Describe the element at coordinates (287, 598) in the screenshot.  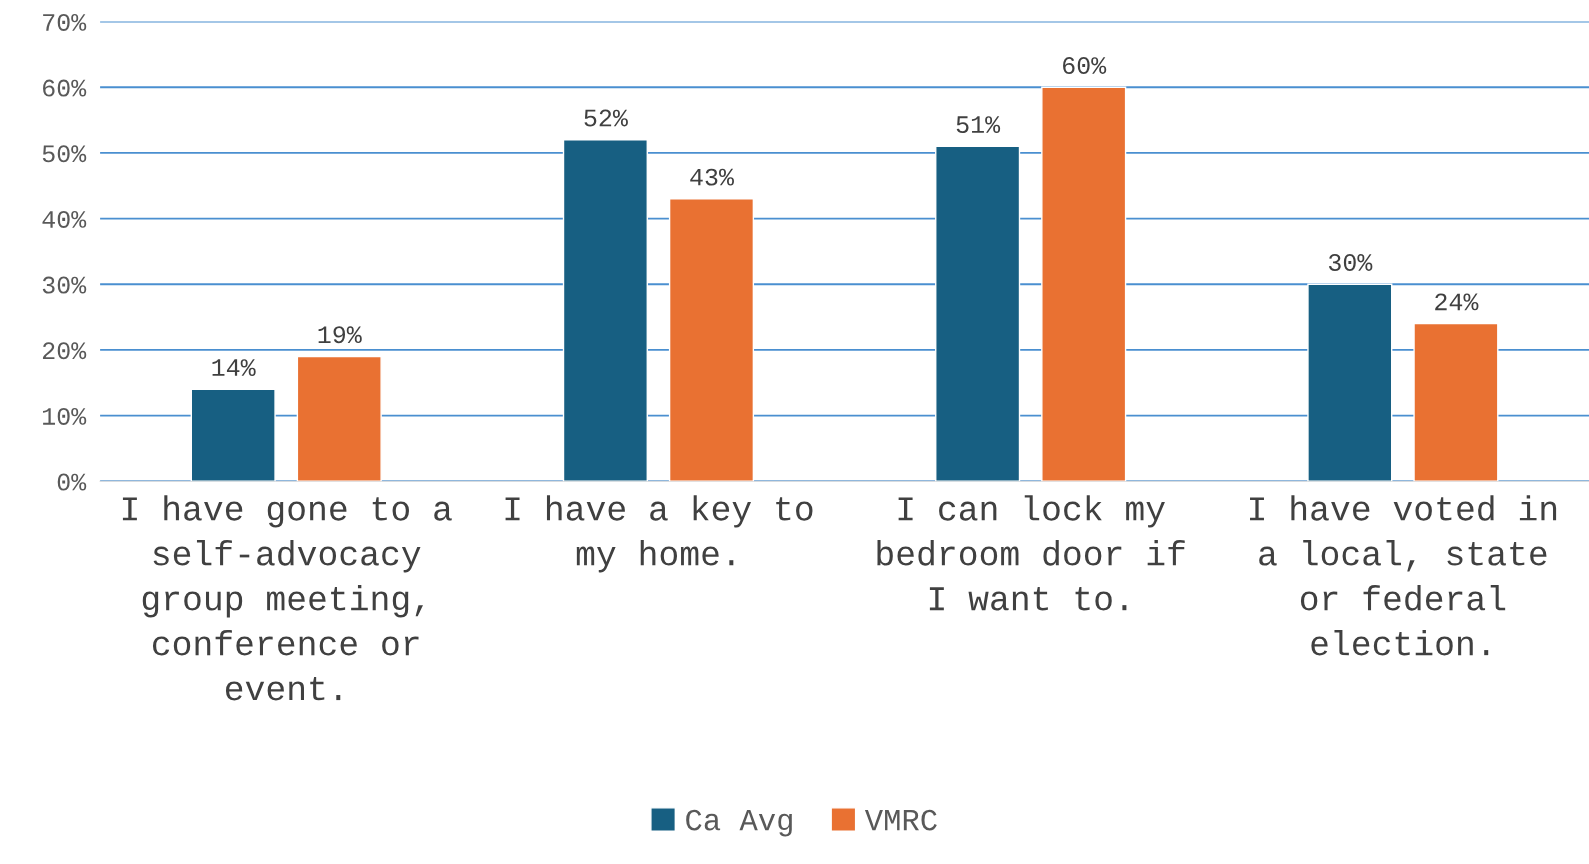
I see `x-tick-label: I have gone to a self-advocacy group meeting, conference or event.` at that location.